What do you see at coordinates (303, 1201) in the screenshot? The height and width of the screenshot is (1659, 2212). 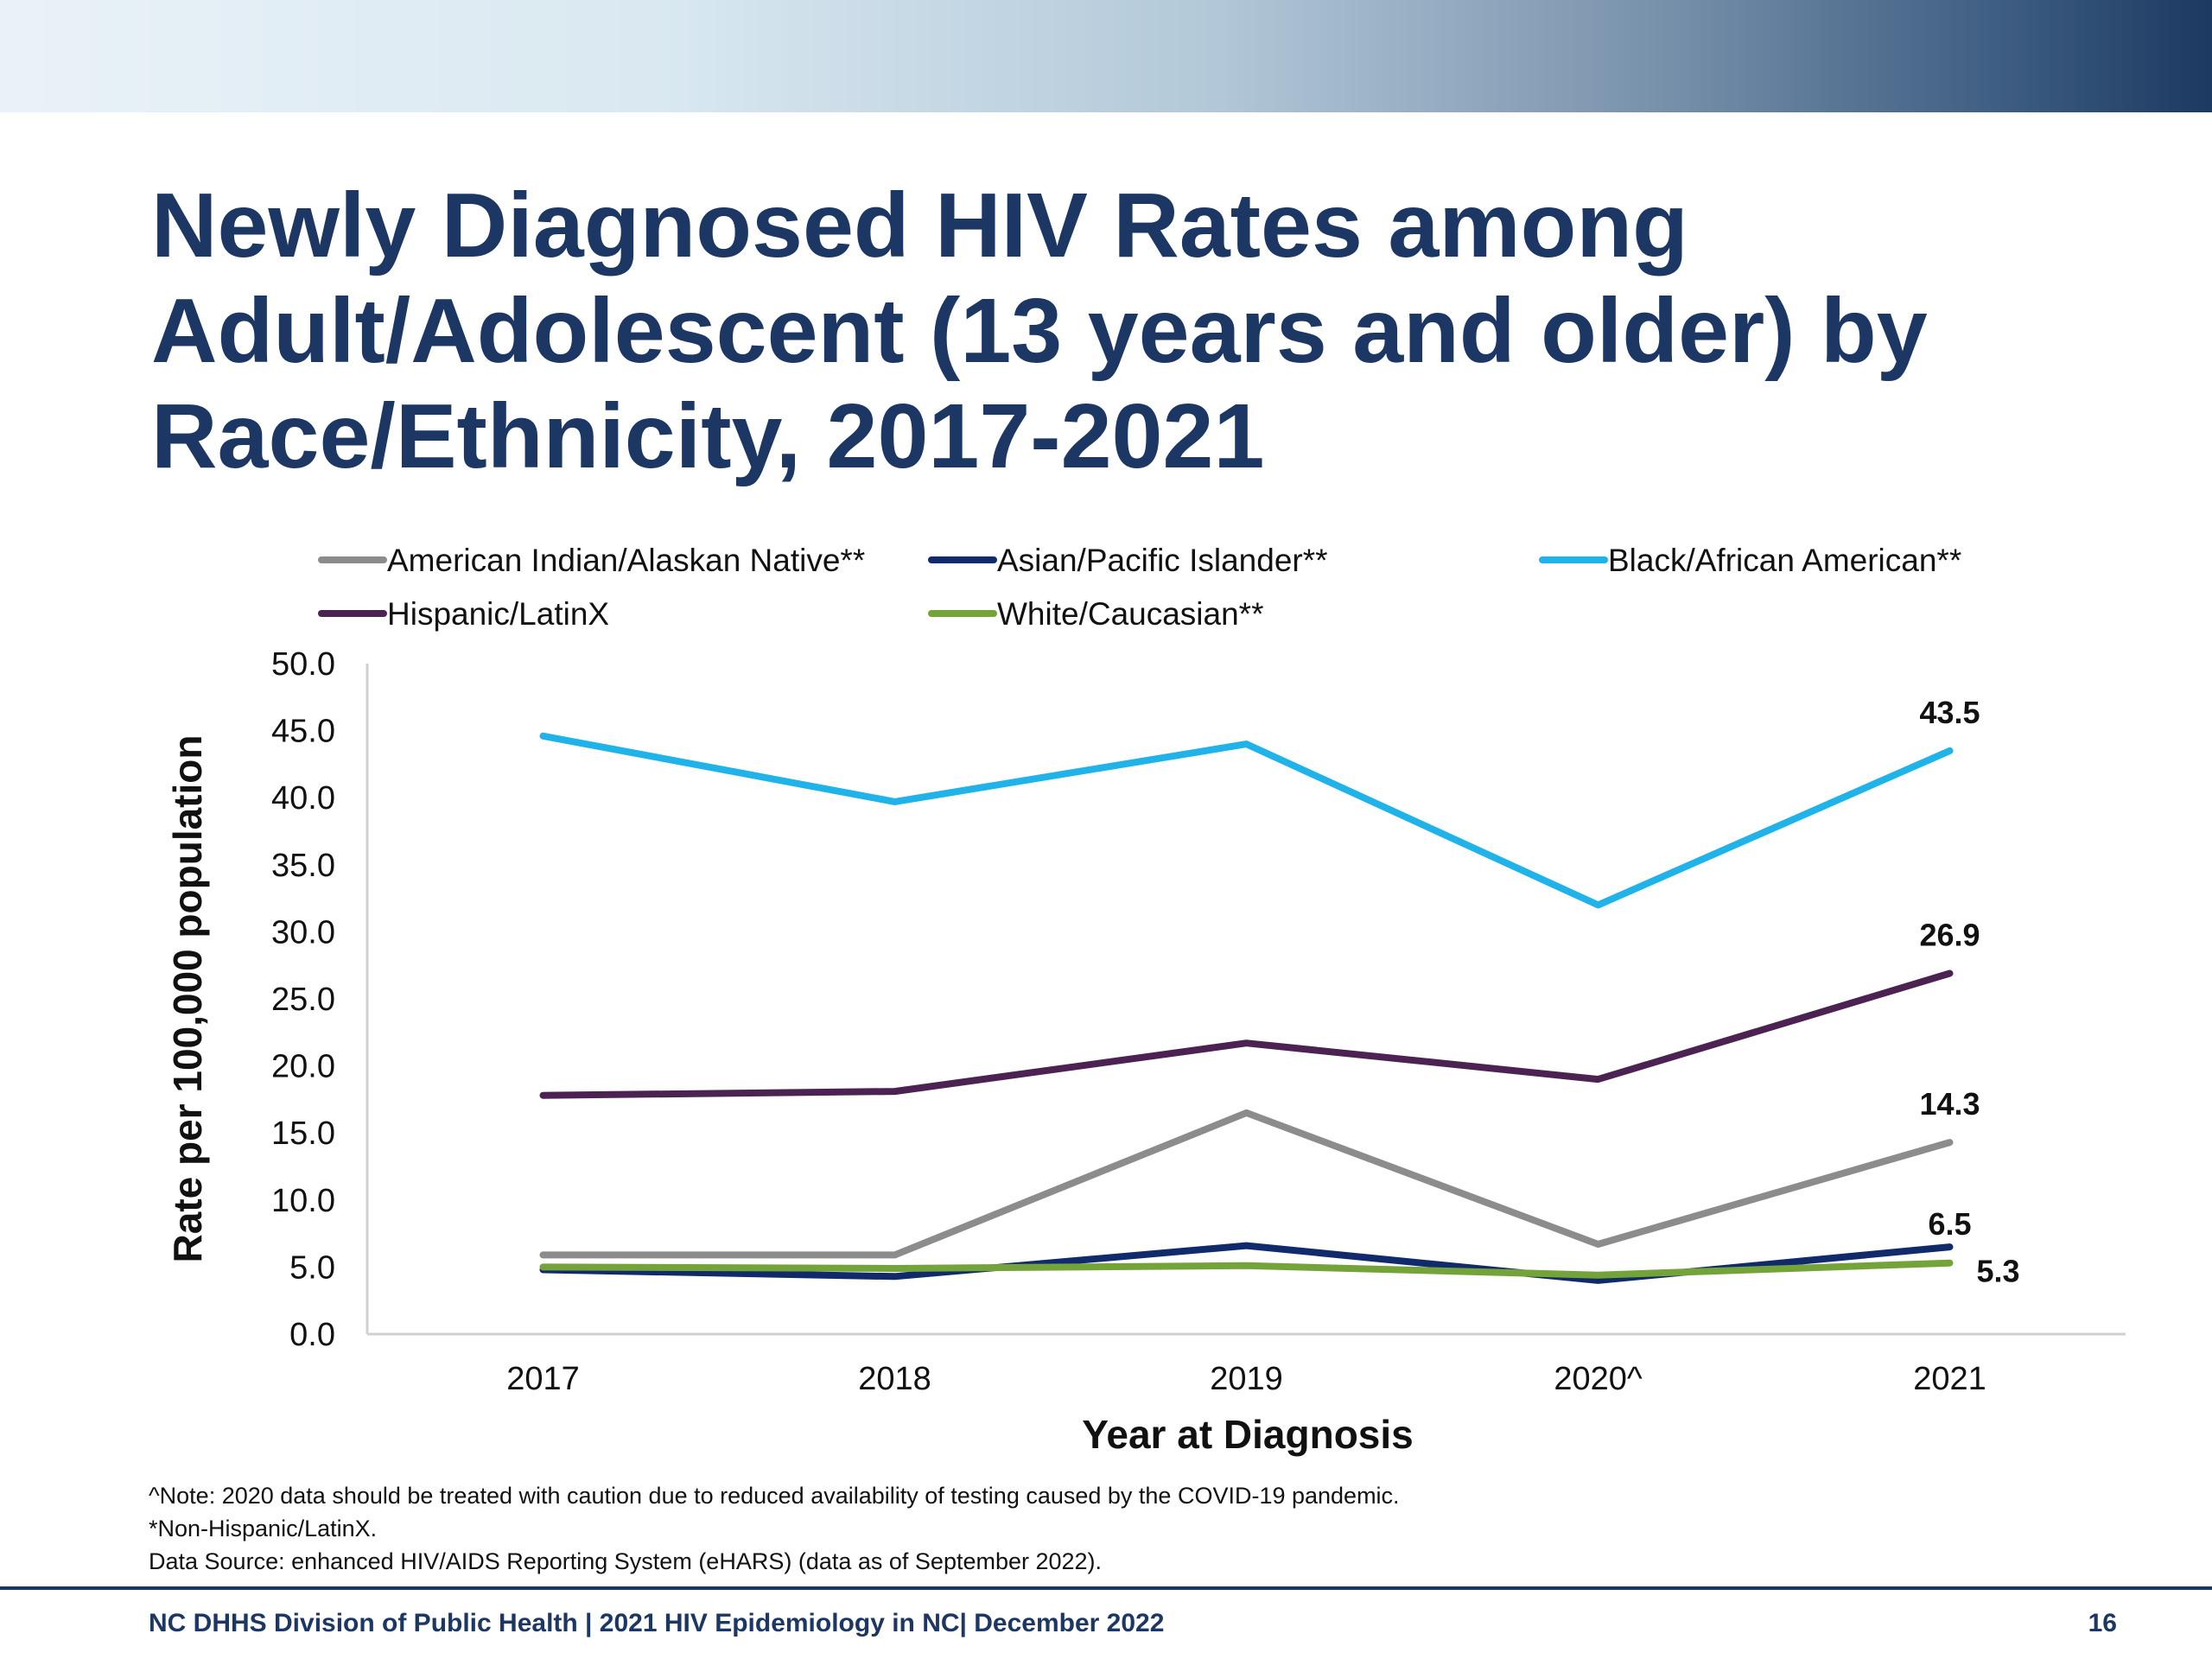 I see `y-tick-label: 10.0` at bounding box center [303, 1201].